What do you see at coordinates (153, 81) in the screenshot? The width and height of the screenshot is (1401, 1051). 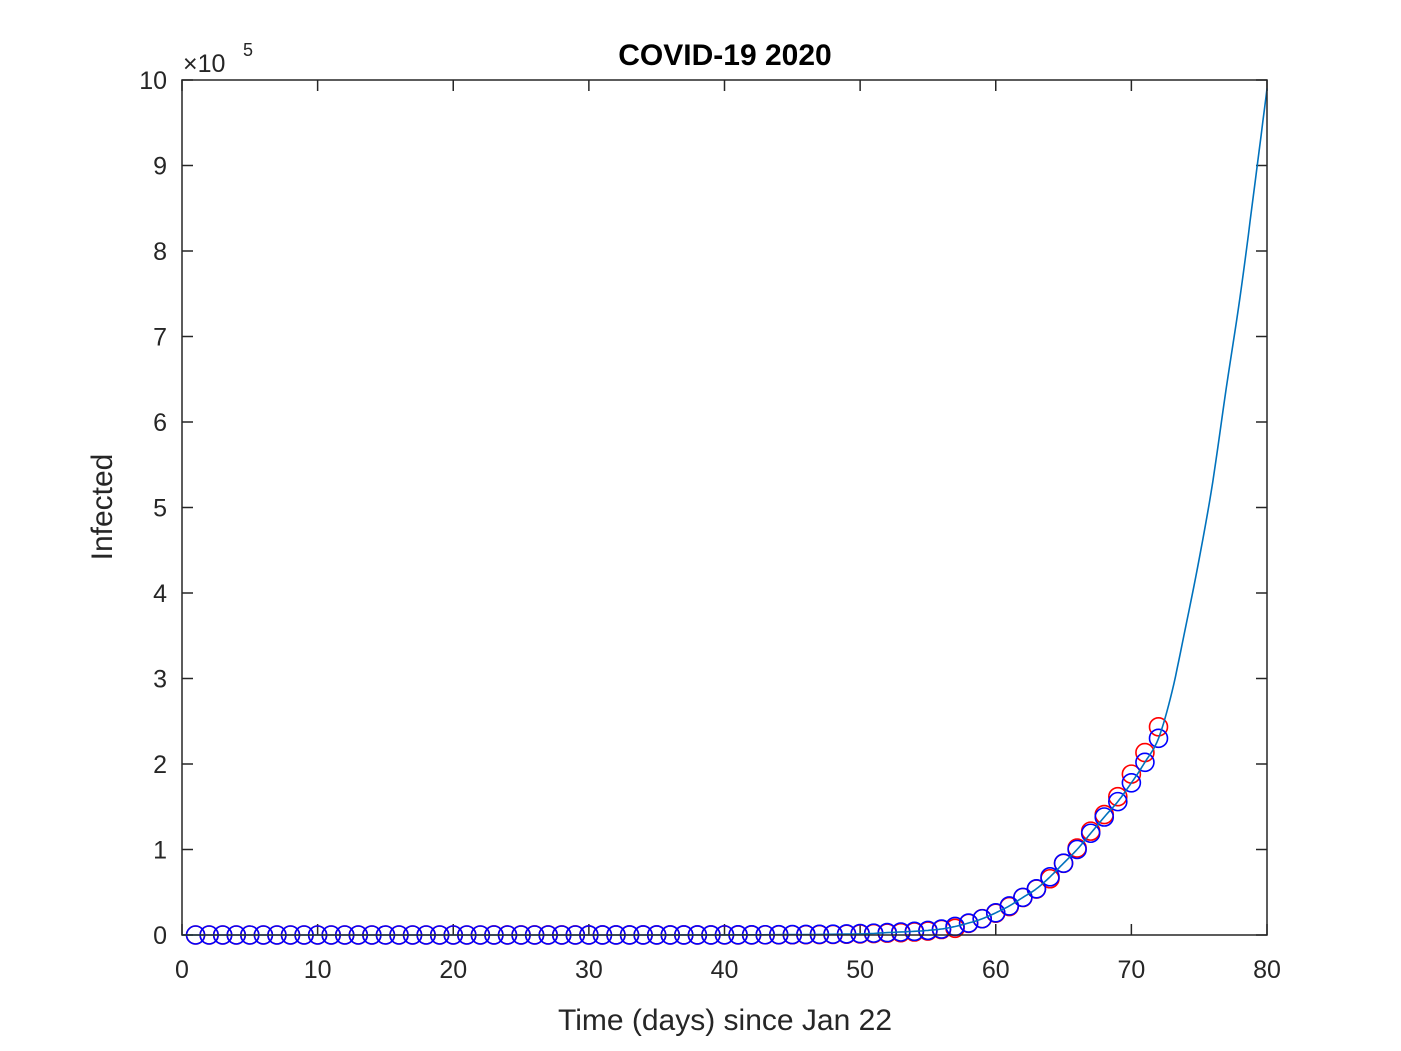 I see `y-tick-label: 10` at bounding box center [153, 81].